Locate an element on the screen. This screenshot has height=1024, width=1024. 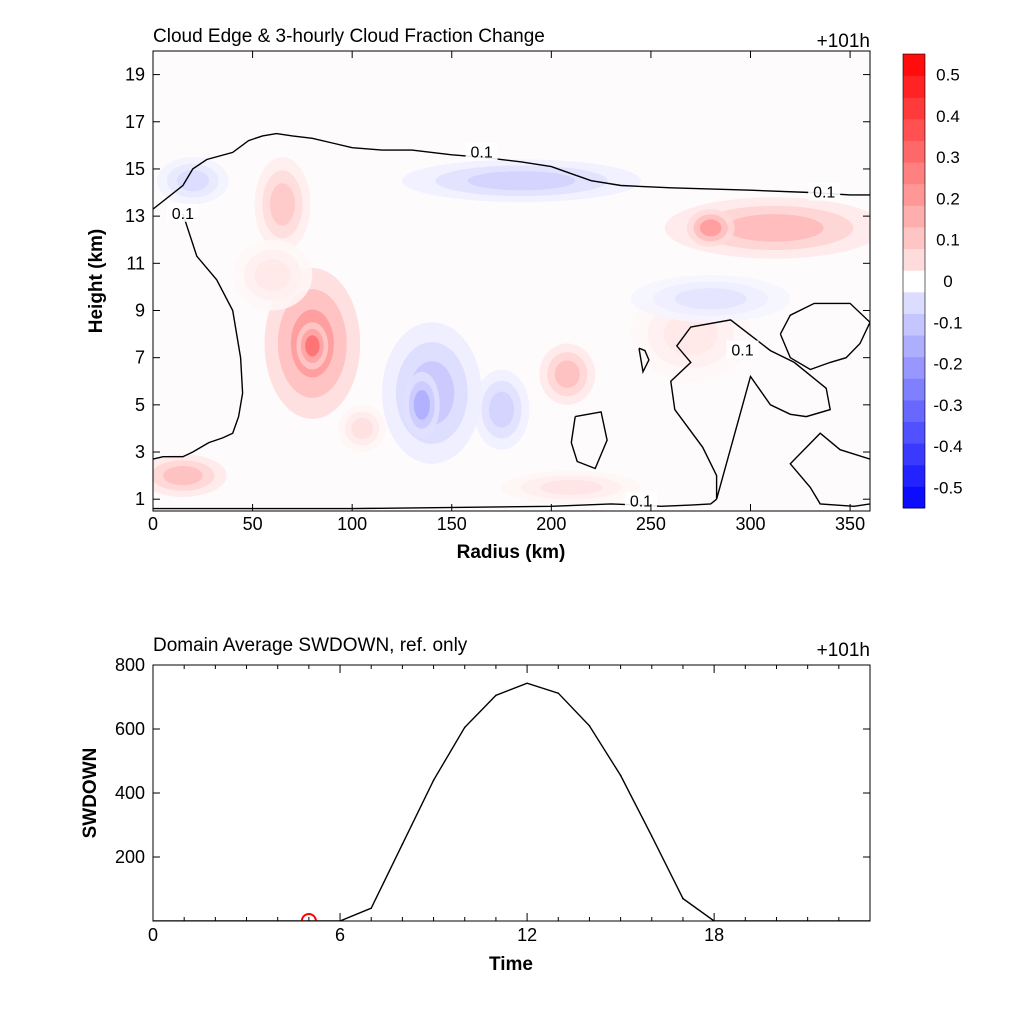
colorbar-label: -0.1 is located at coordinates (947, 322).